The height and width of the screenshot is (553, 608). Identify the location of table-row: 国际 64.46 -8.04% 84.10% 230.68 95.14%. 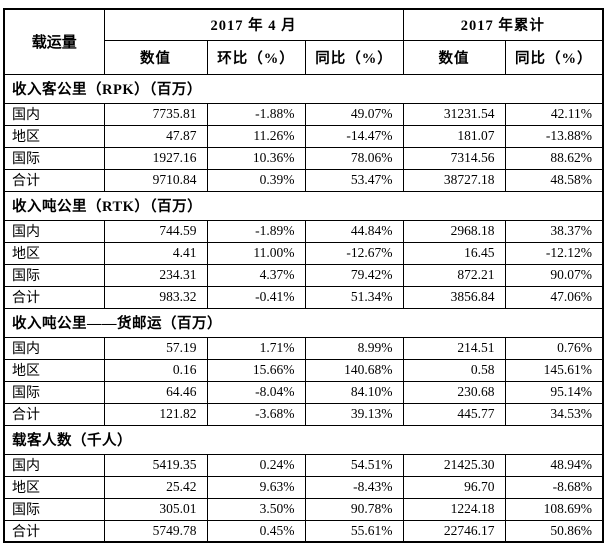
(303, 392).